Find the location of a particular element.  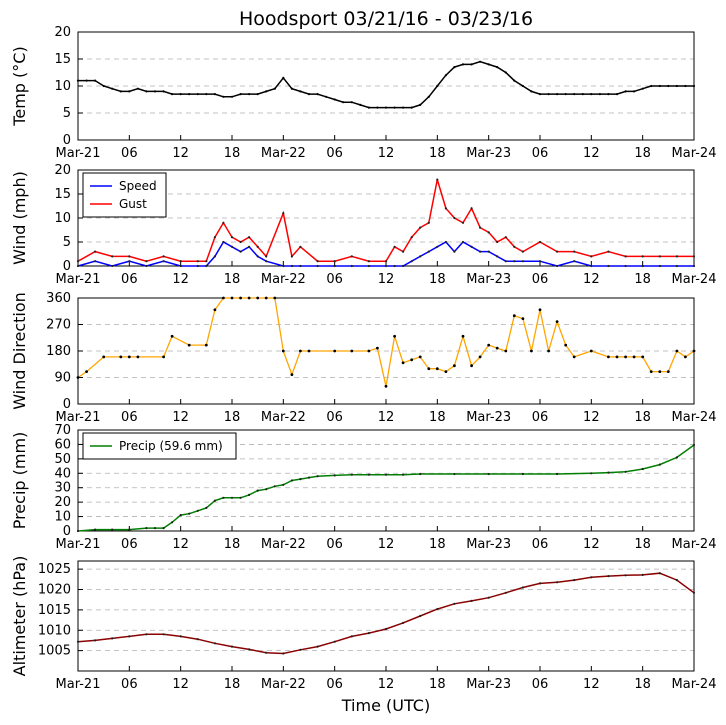

precip-y-axis-label: Precip (mm) is located at coordinates (19, 481).